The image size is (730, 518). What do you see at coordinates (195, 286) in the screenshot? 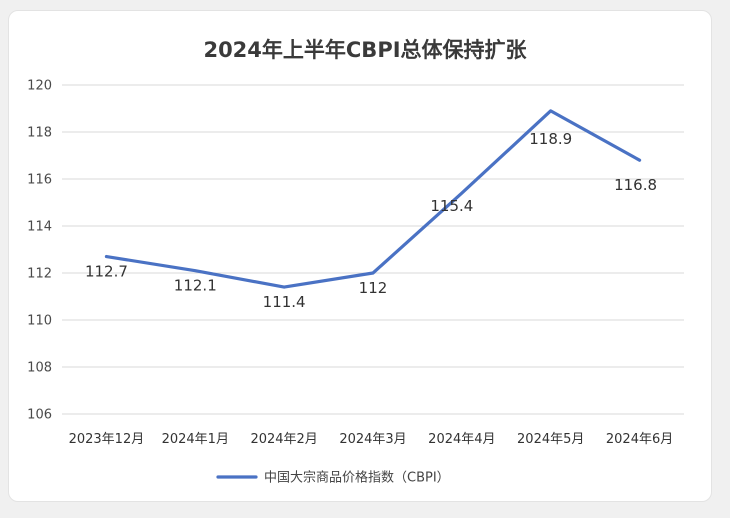
I see `data-label: 112.1` at bounding box center [195, 286].